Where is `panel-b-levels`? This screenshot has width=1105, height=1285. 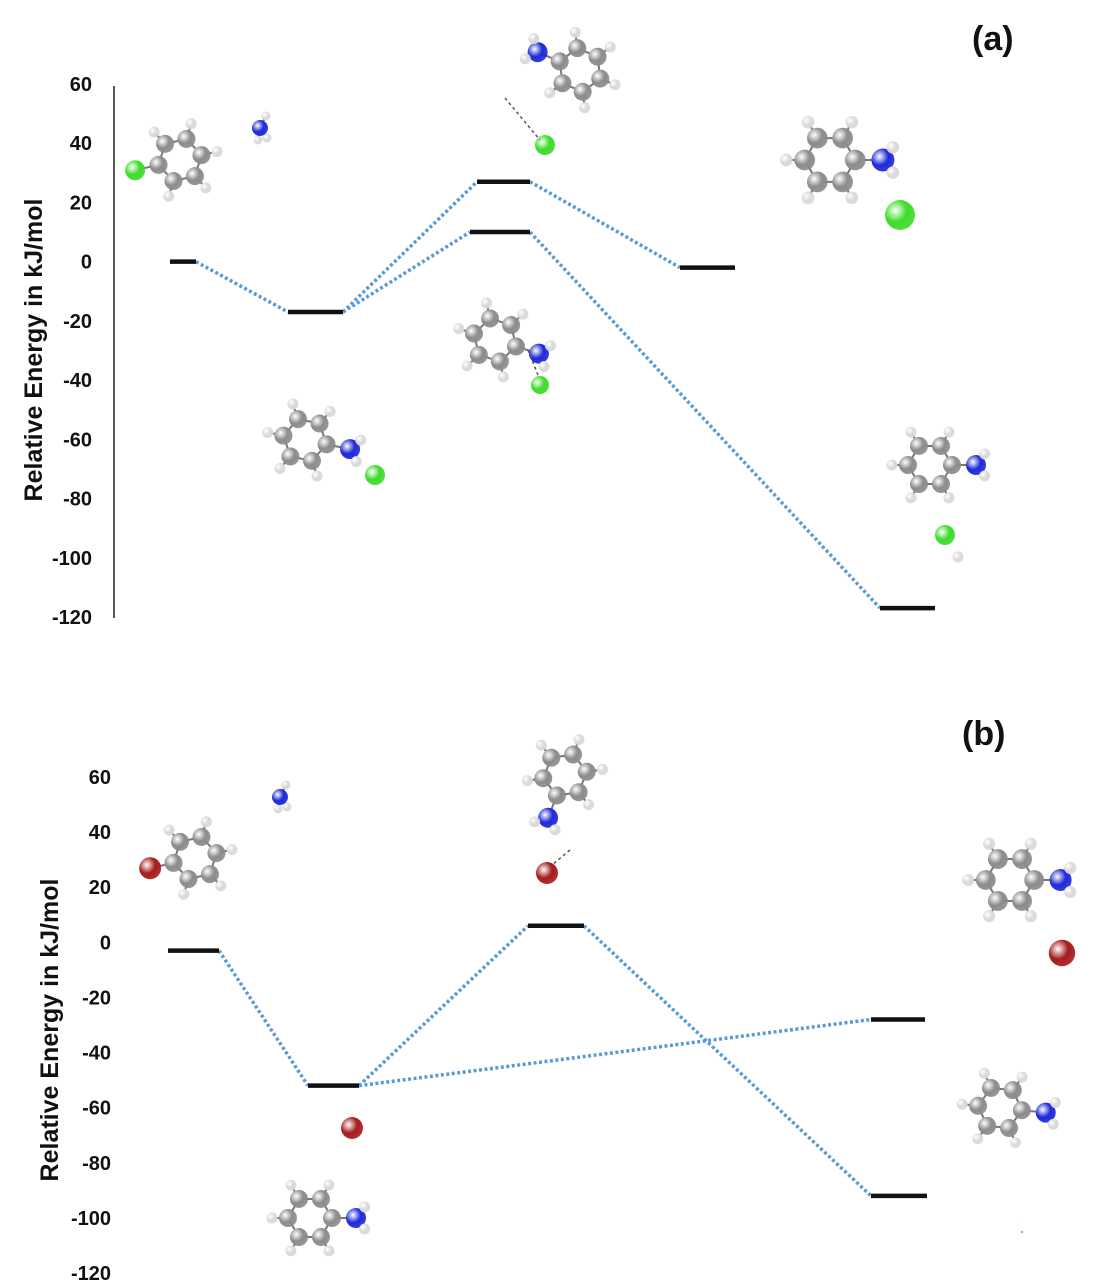 panel-b-levels is located at coordinates (547, 1061).